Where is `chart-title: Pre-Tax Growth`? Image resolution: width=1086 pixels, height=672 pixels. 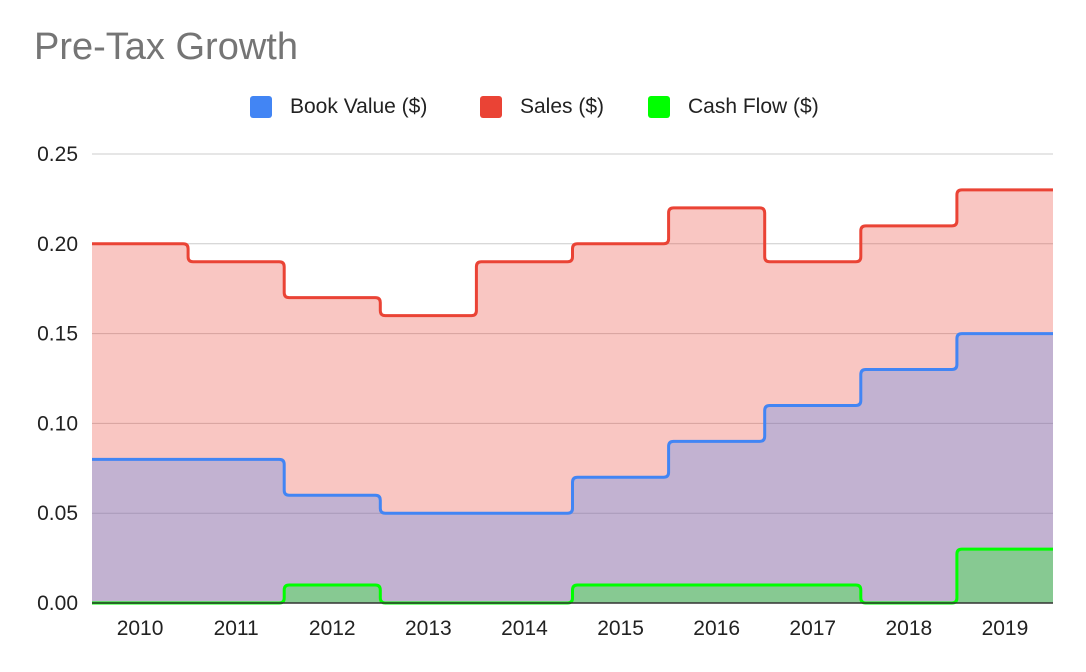
chart-title: Pre-Tax Growth is located at coordinates (166, 47).